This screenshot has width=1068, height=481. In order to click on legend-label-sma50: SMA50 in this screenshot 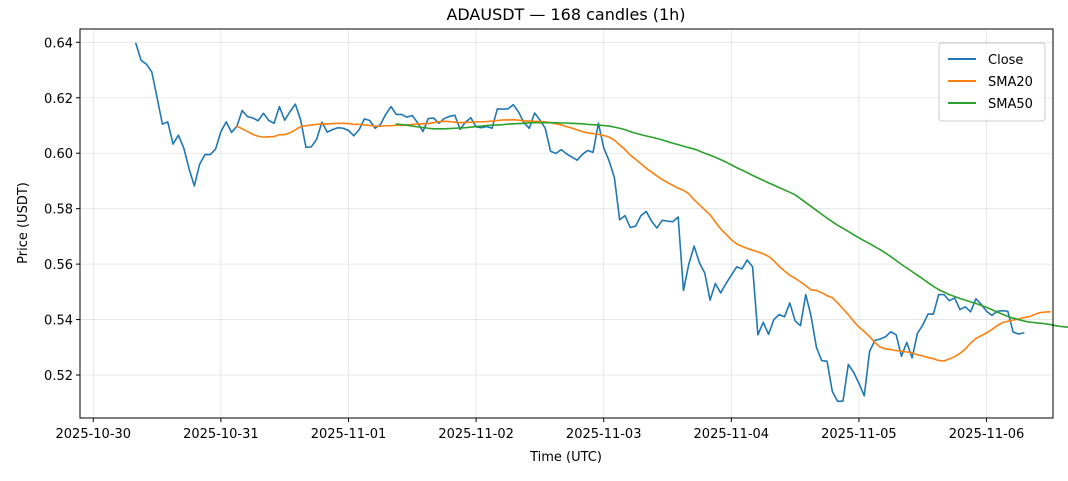, I will do `click(1010, 104)`.